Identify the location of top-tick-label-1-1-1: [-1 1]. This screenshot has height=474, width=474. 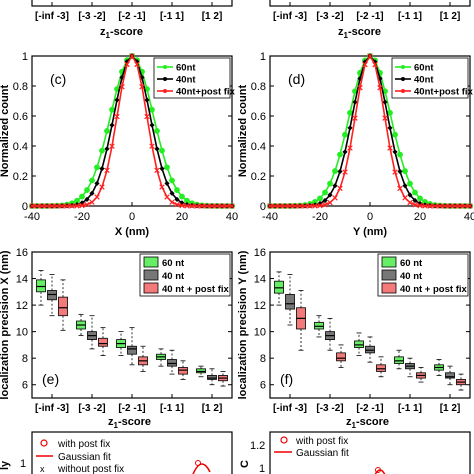
(410, 16).